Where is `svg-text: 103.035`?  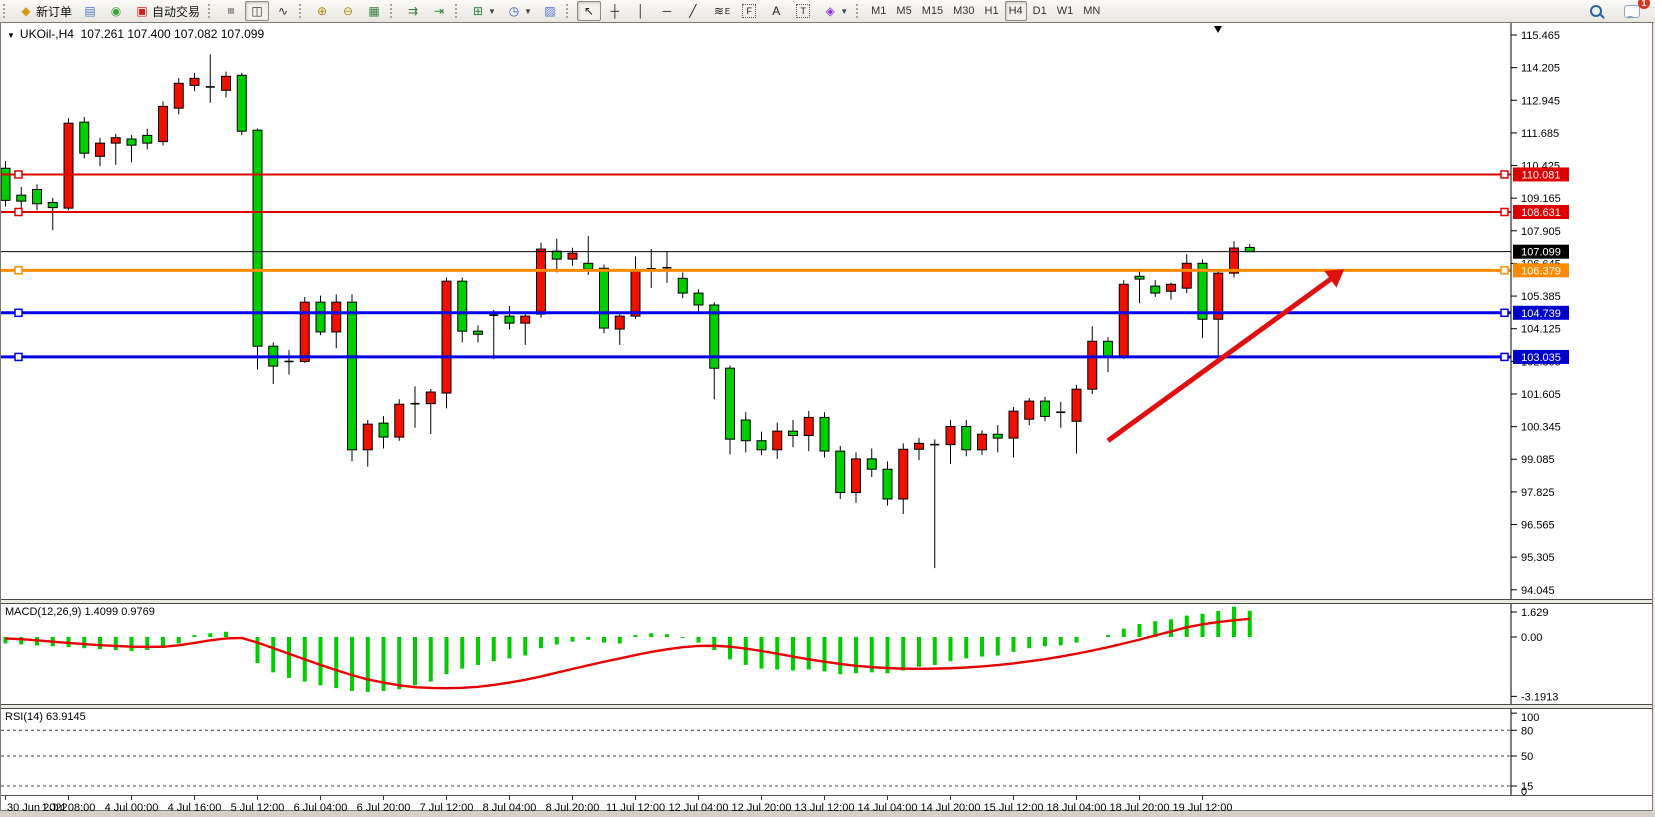
svg-text: 103.035 is located at coordinates (1541, 358).